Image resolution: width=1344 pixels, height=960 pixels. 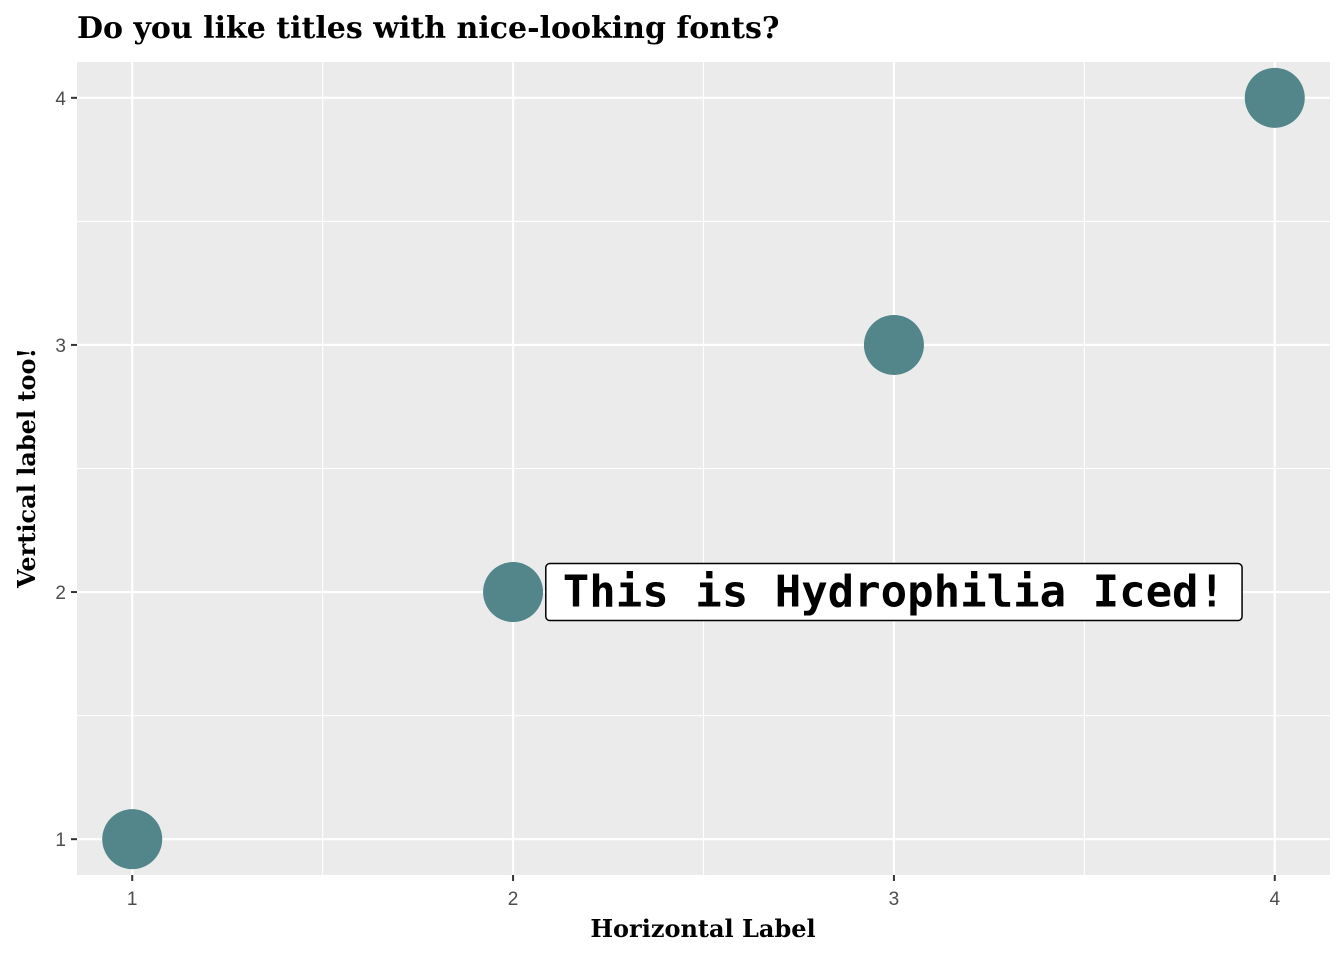 What do you see at coordinates (60, 840) in the screenshot?
I see `y-tick-label: 1` at bounding box center [60, 840].